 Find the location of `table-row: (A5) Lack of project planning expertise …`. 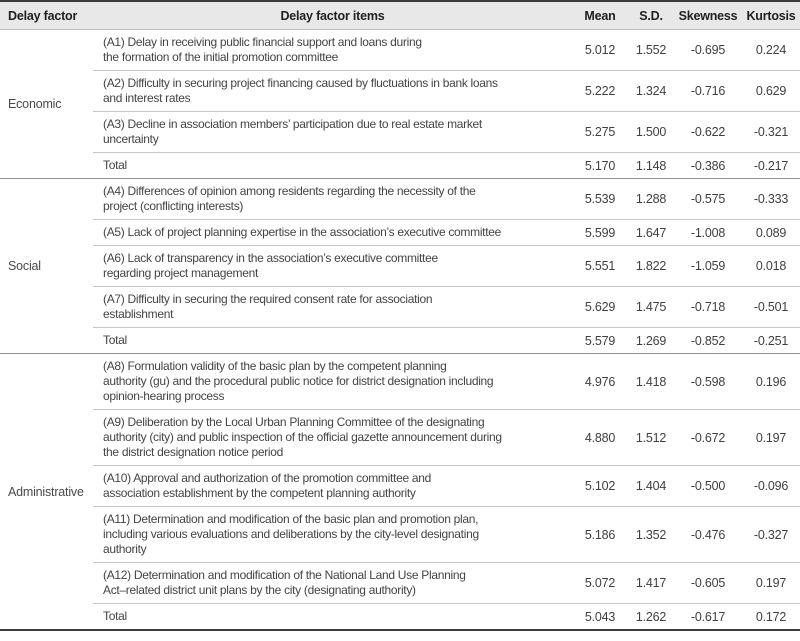

table-row: (A5) Lack of project planning expertise … is located at coordinates (446, 233).